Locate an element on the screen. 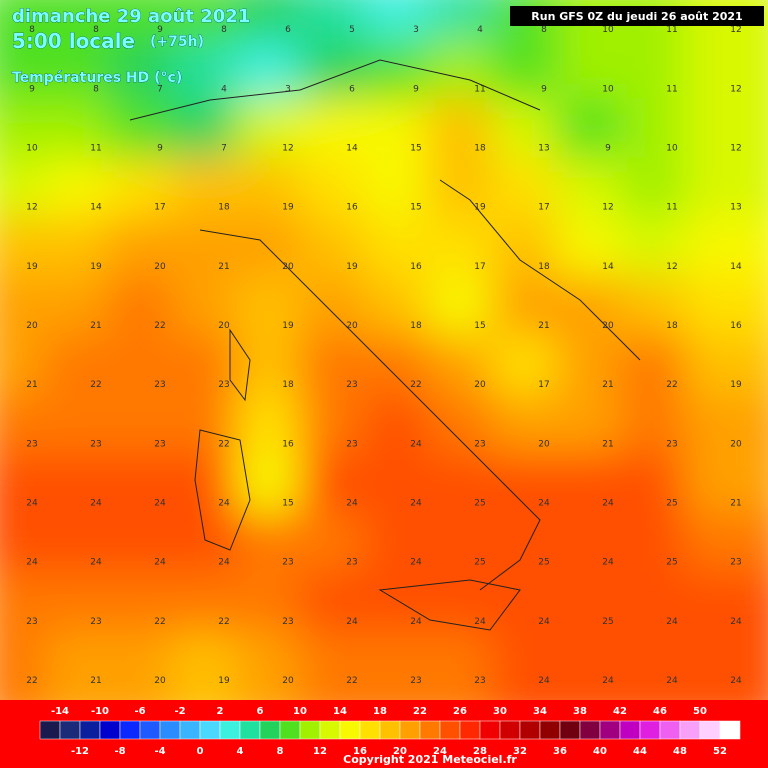 The width and height of the screenshot is (768, 768). copyright: Copyright 2021 Meteociel.fr is located at coordinates (430, 759).